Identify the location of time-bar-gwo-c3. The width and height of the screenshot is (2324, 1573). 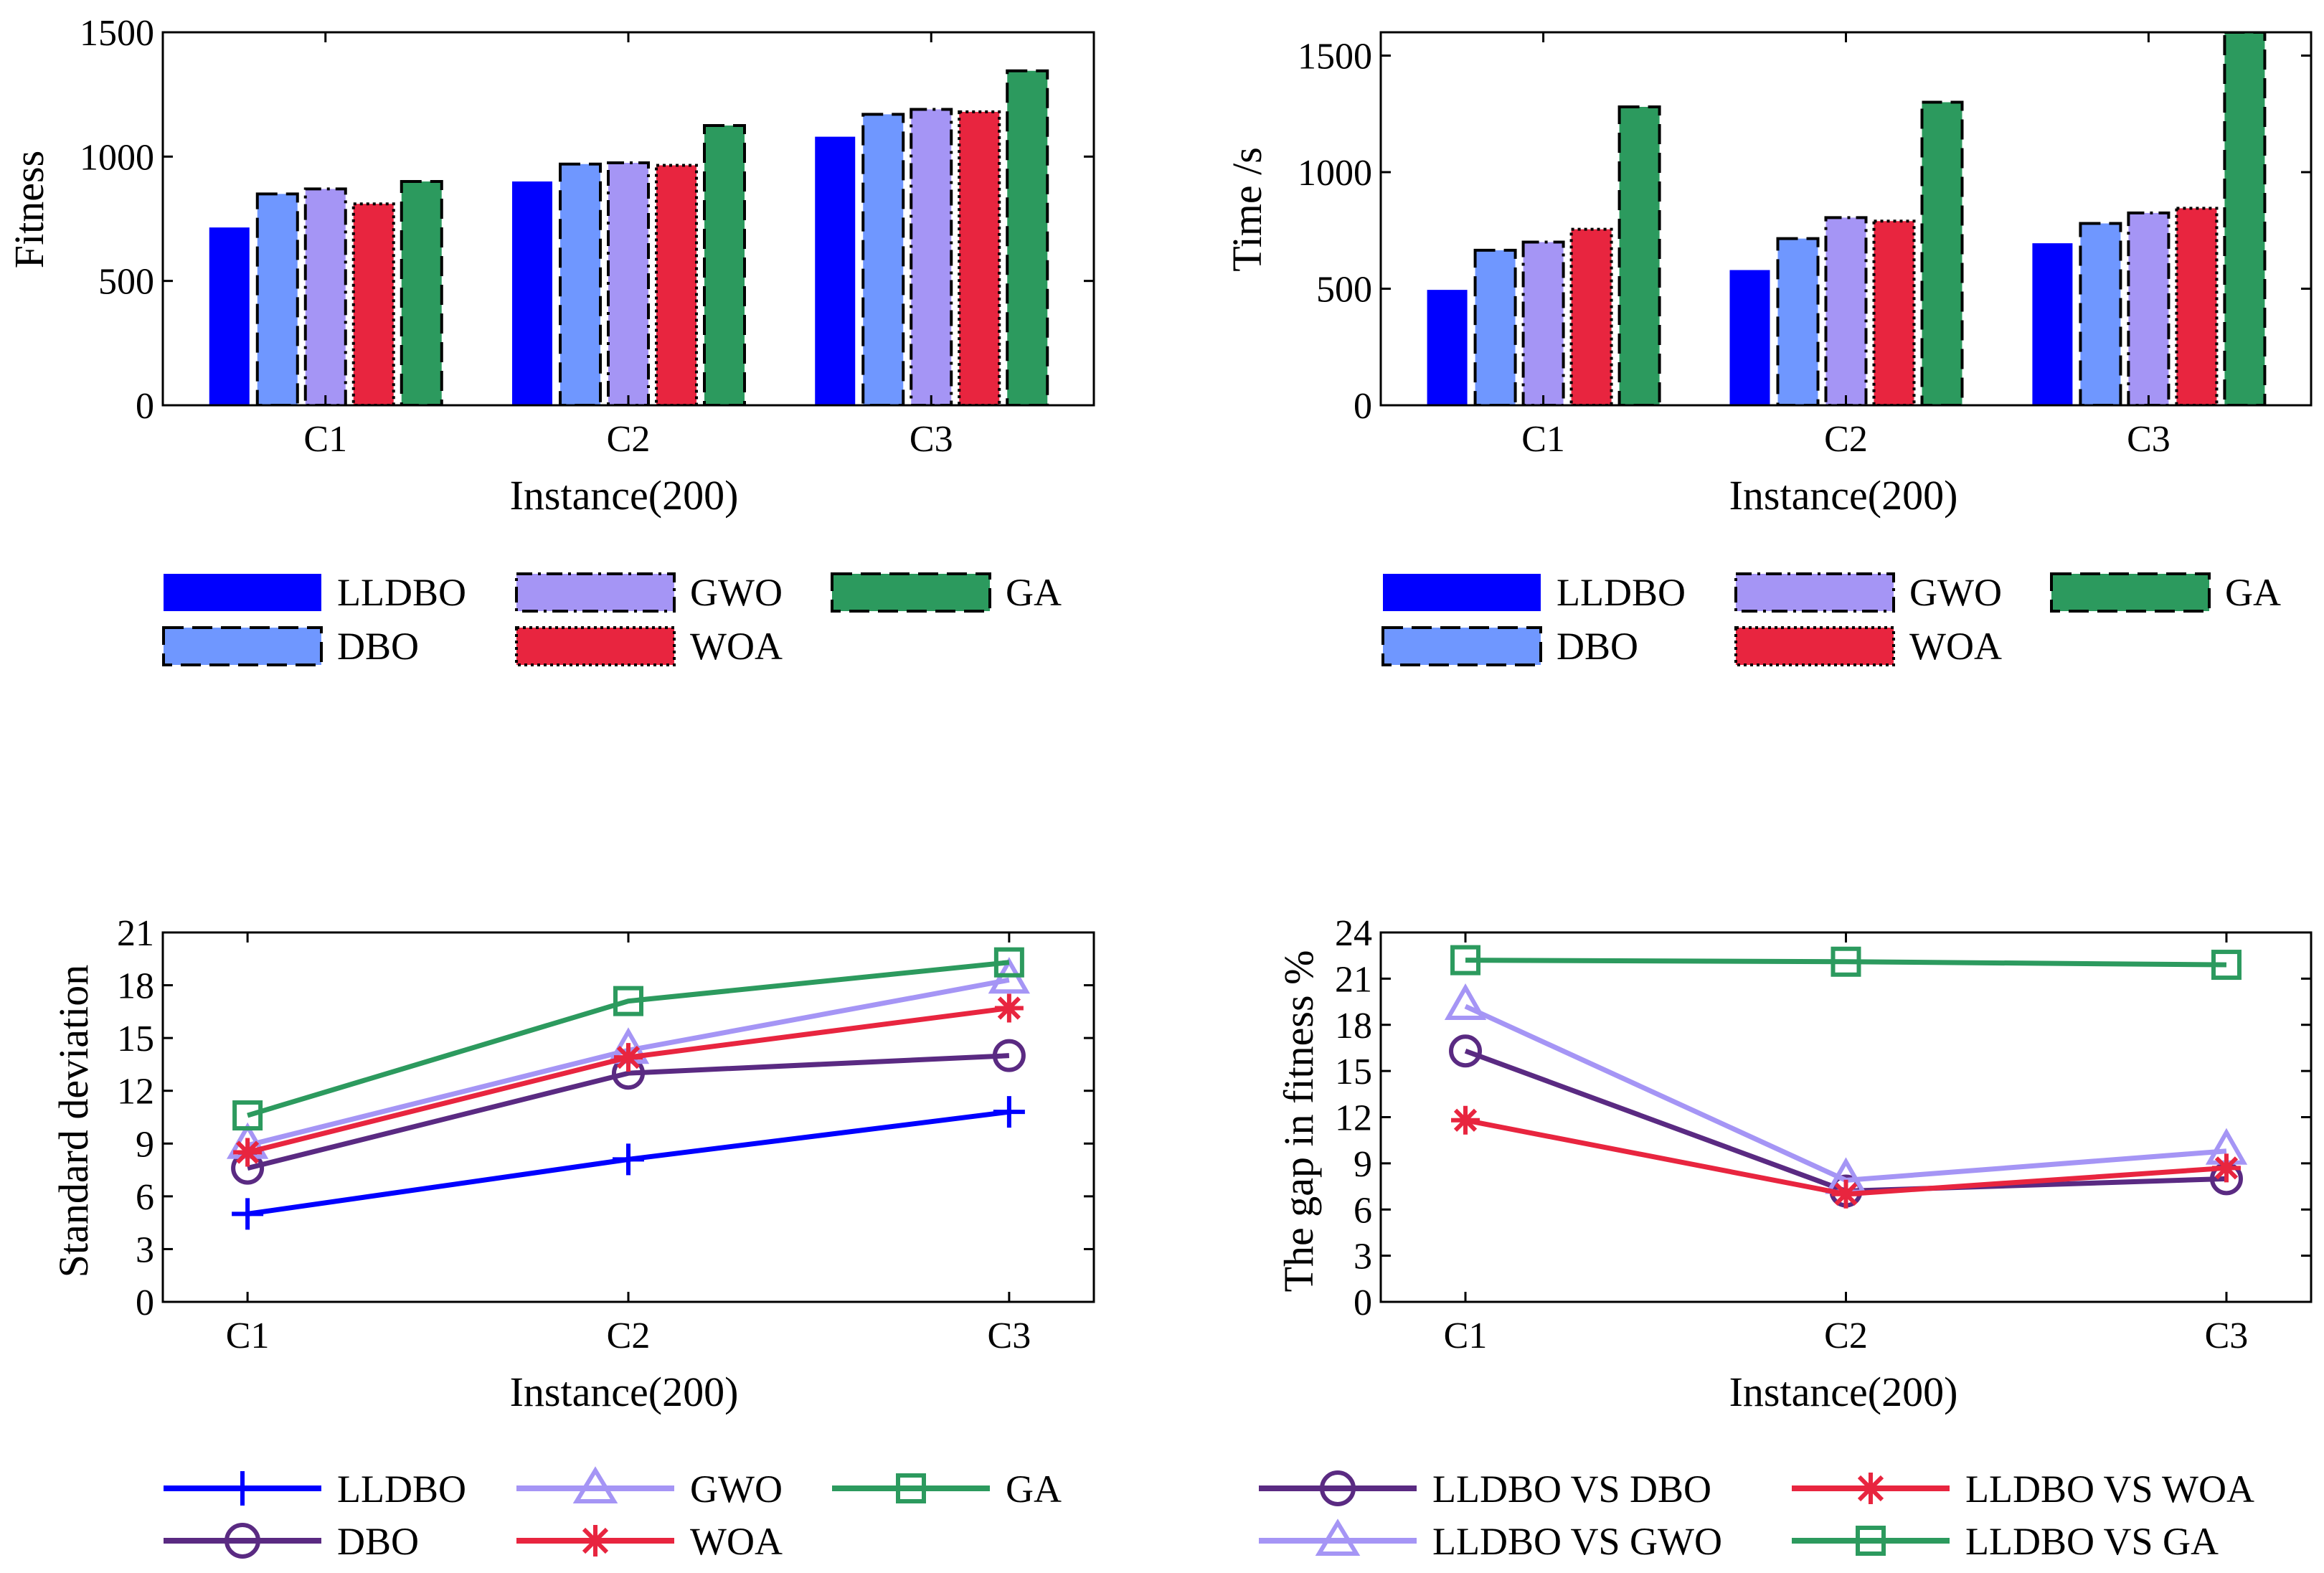
(2149, 308).